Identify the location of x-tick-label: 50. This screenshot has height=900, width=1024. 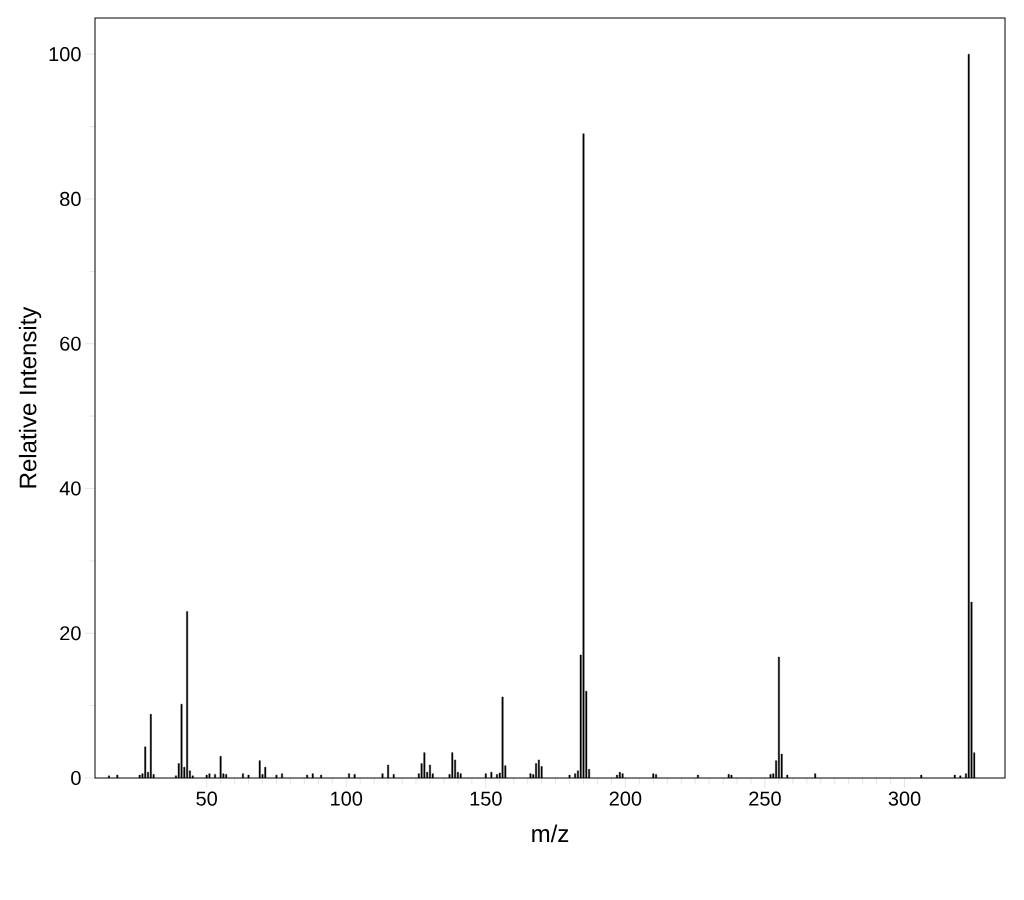
(206, 798).